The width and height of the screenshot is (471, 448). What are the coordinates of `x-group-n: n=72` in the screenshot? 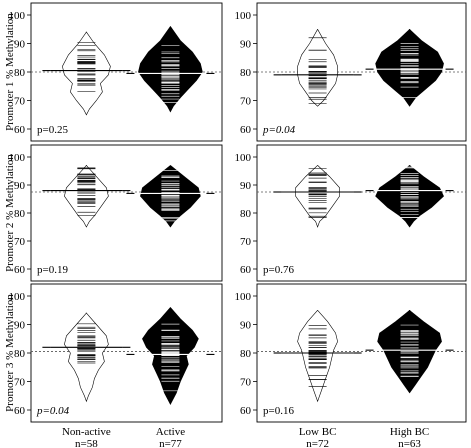 It's located at (317, 443).